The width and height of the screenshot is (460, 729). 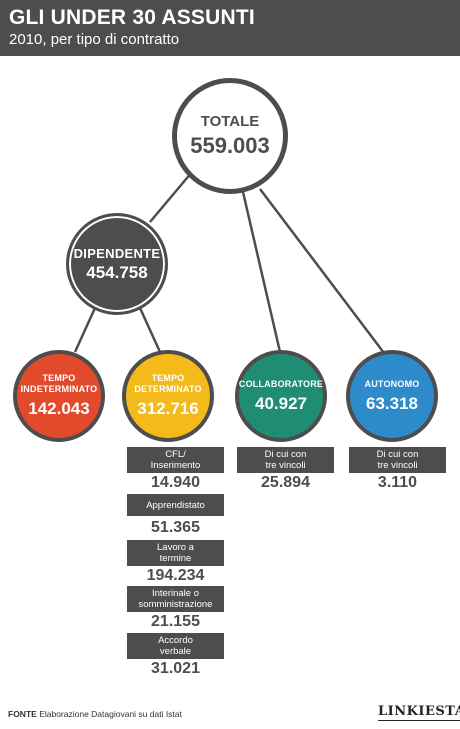 I want to click on node-indeterminato-value: 142.043, so click(x=59, y=408).